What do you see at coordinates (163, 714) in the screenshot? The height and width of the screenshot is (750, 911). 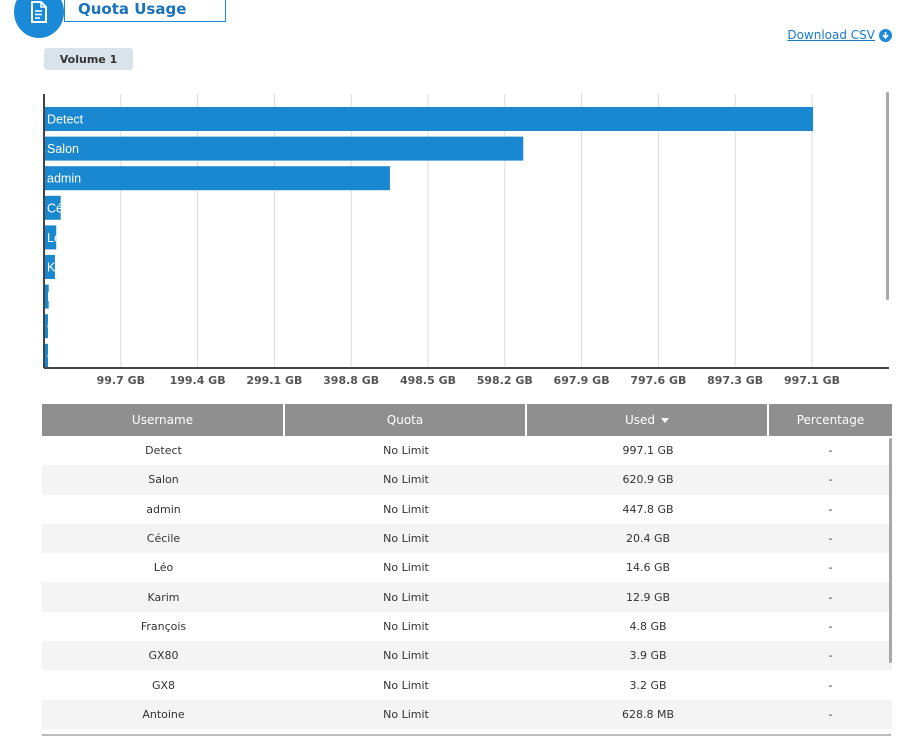 I see `username-cell: Antoine` at bounding box center [163, 714].